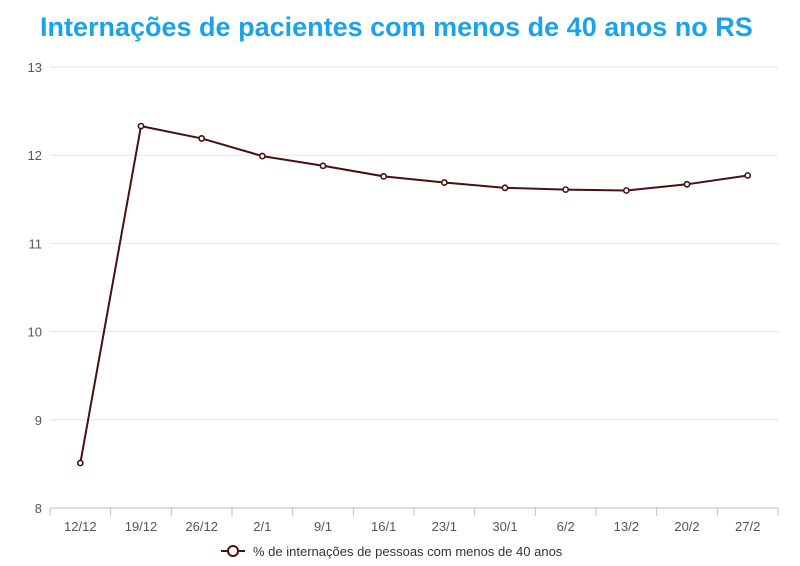 Image resolution: width=800 pixels, height=566 pixels. Describe the element at coordinates (141, 526) in the screenshot. I see `x-tick-label: 19/12` at that location.